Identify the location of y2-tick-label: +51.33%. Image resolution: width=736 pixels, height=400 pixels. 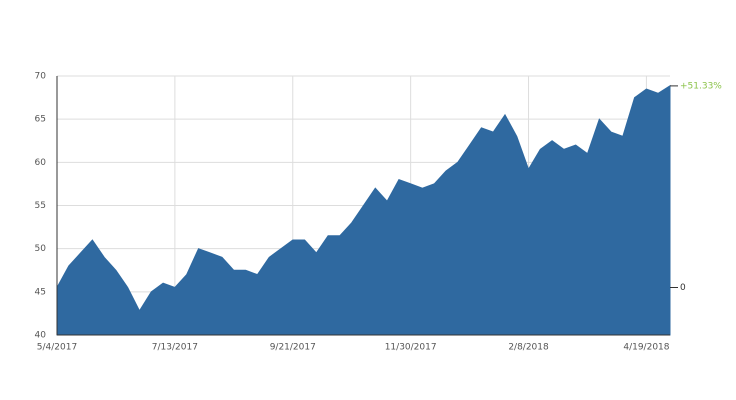
(701, 86).